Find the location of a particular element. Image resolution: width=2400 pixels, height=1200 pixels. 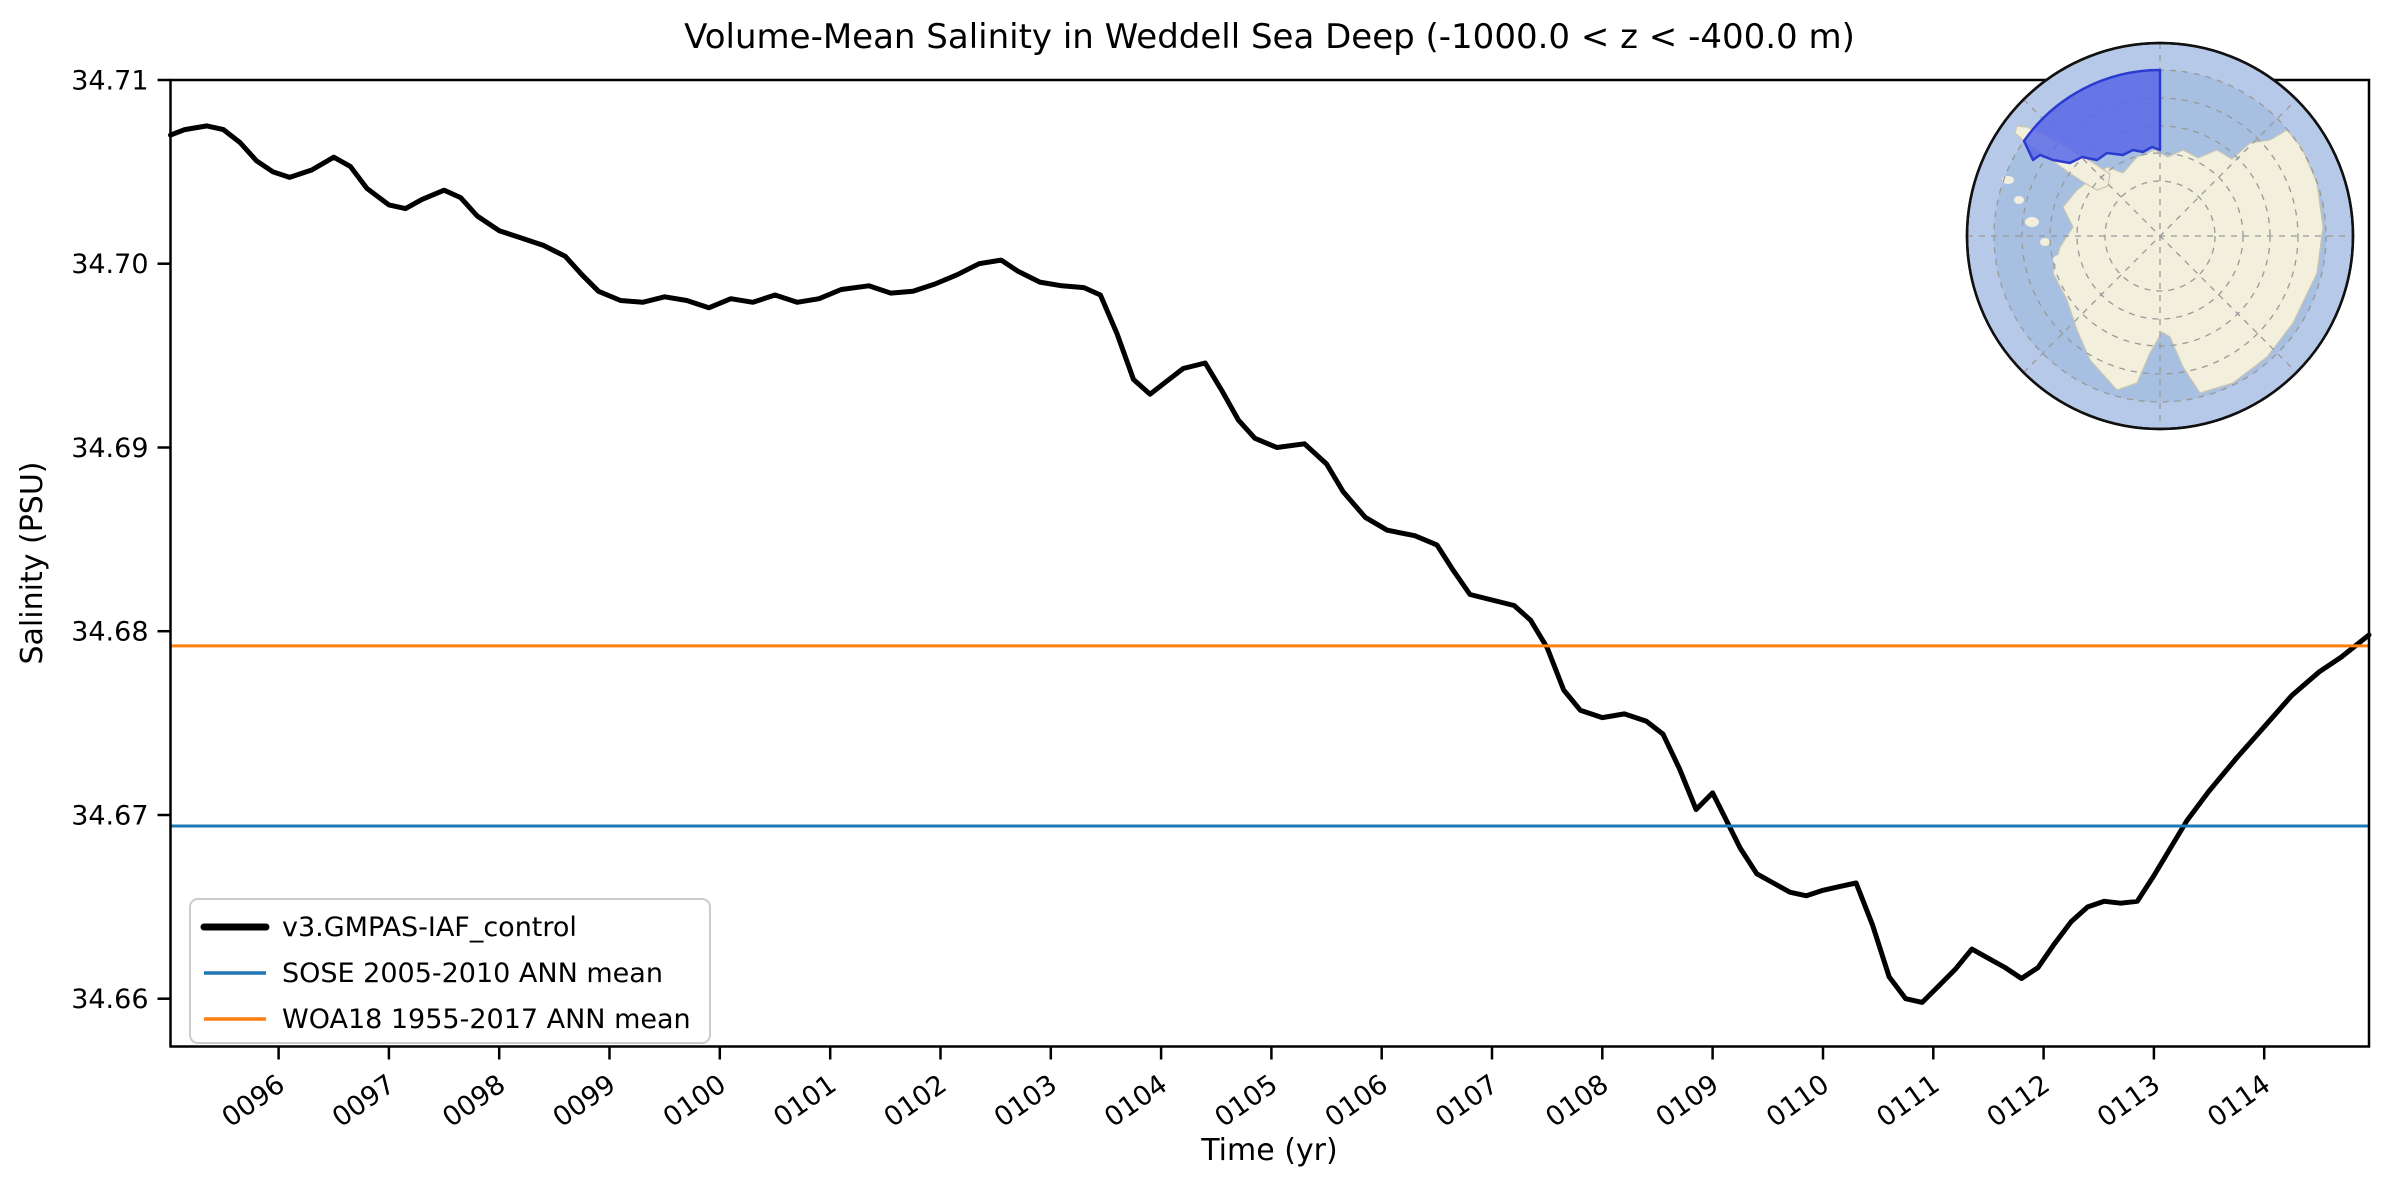

y-tick-label: 34.71 is located at coordinates (109, 81).